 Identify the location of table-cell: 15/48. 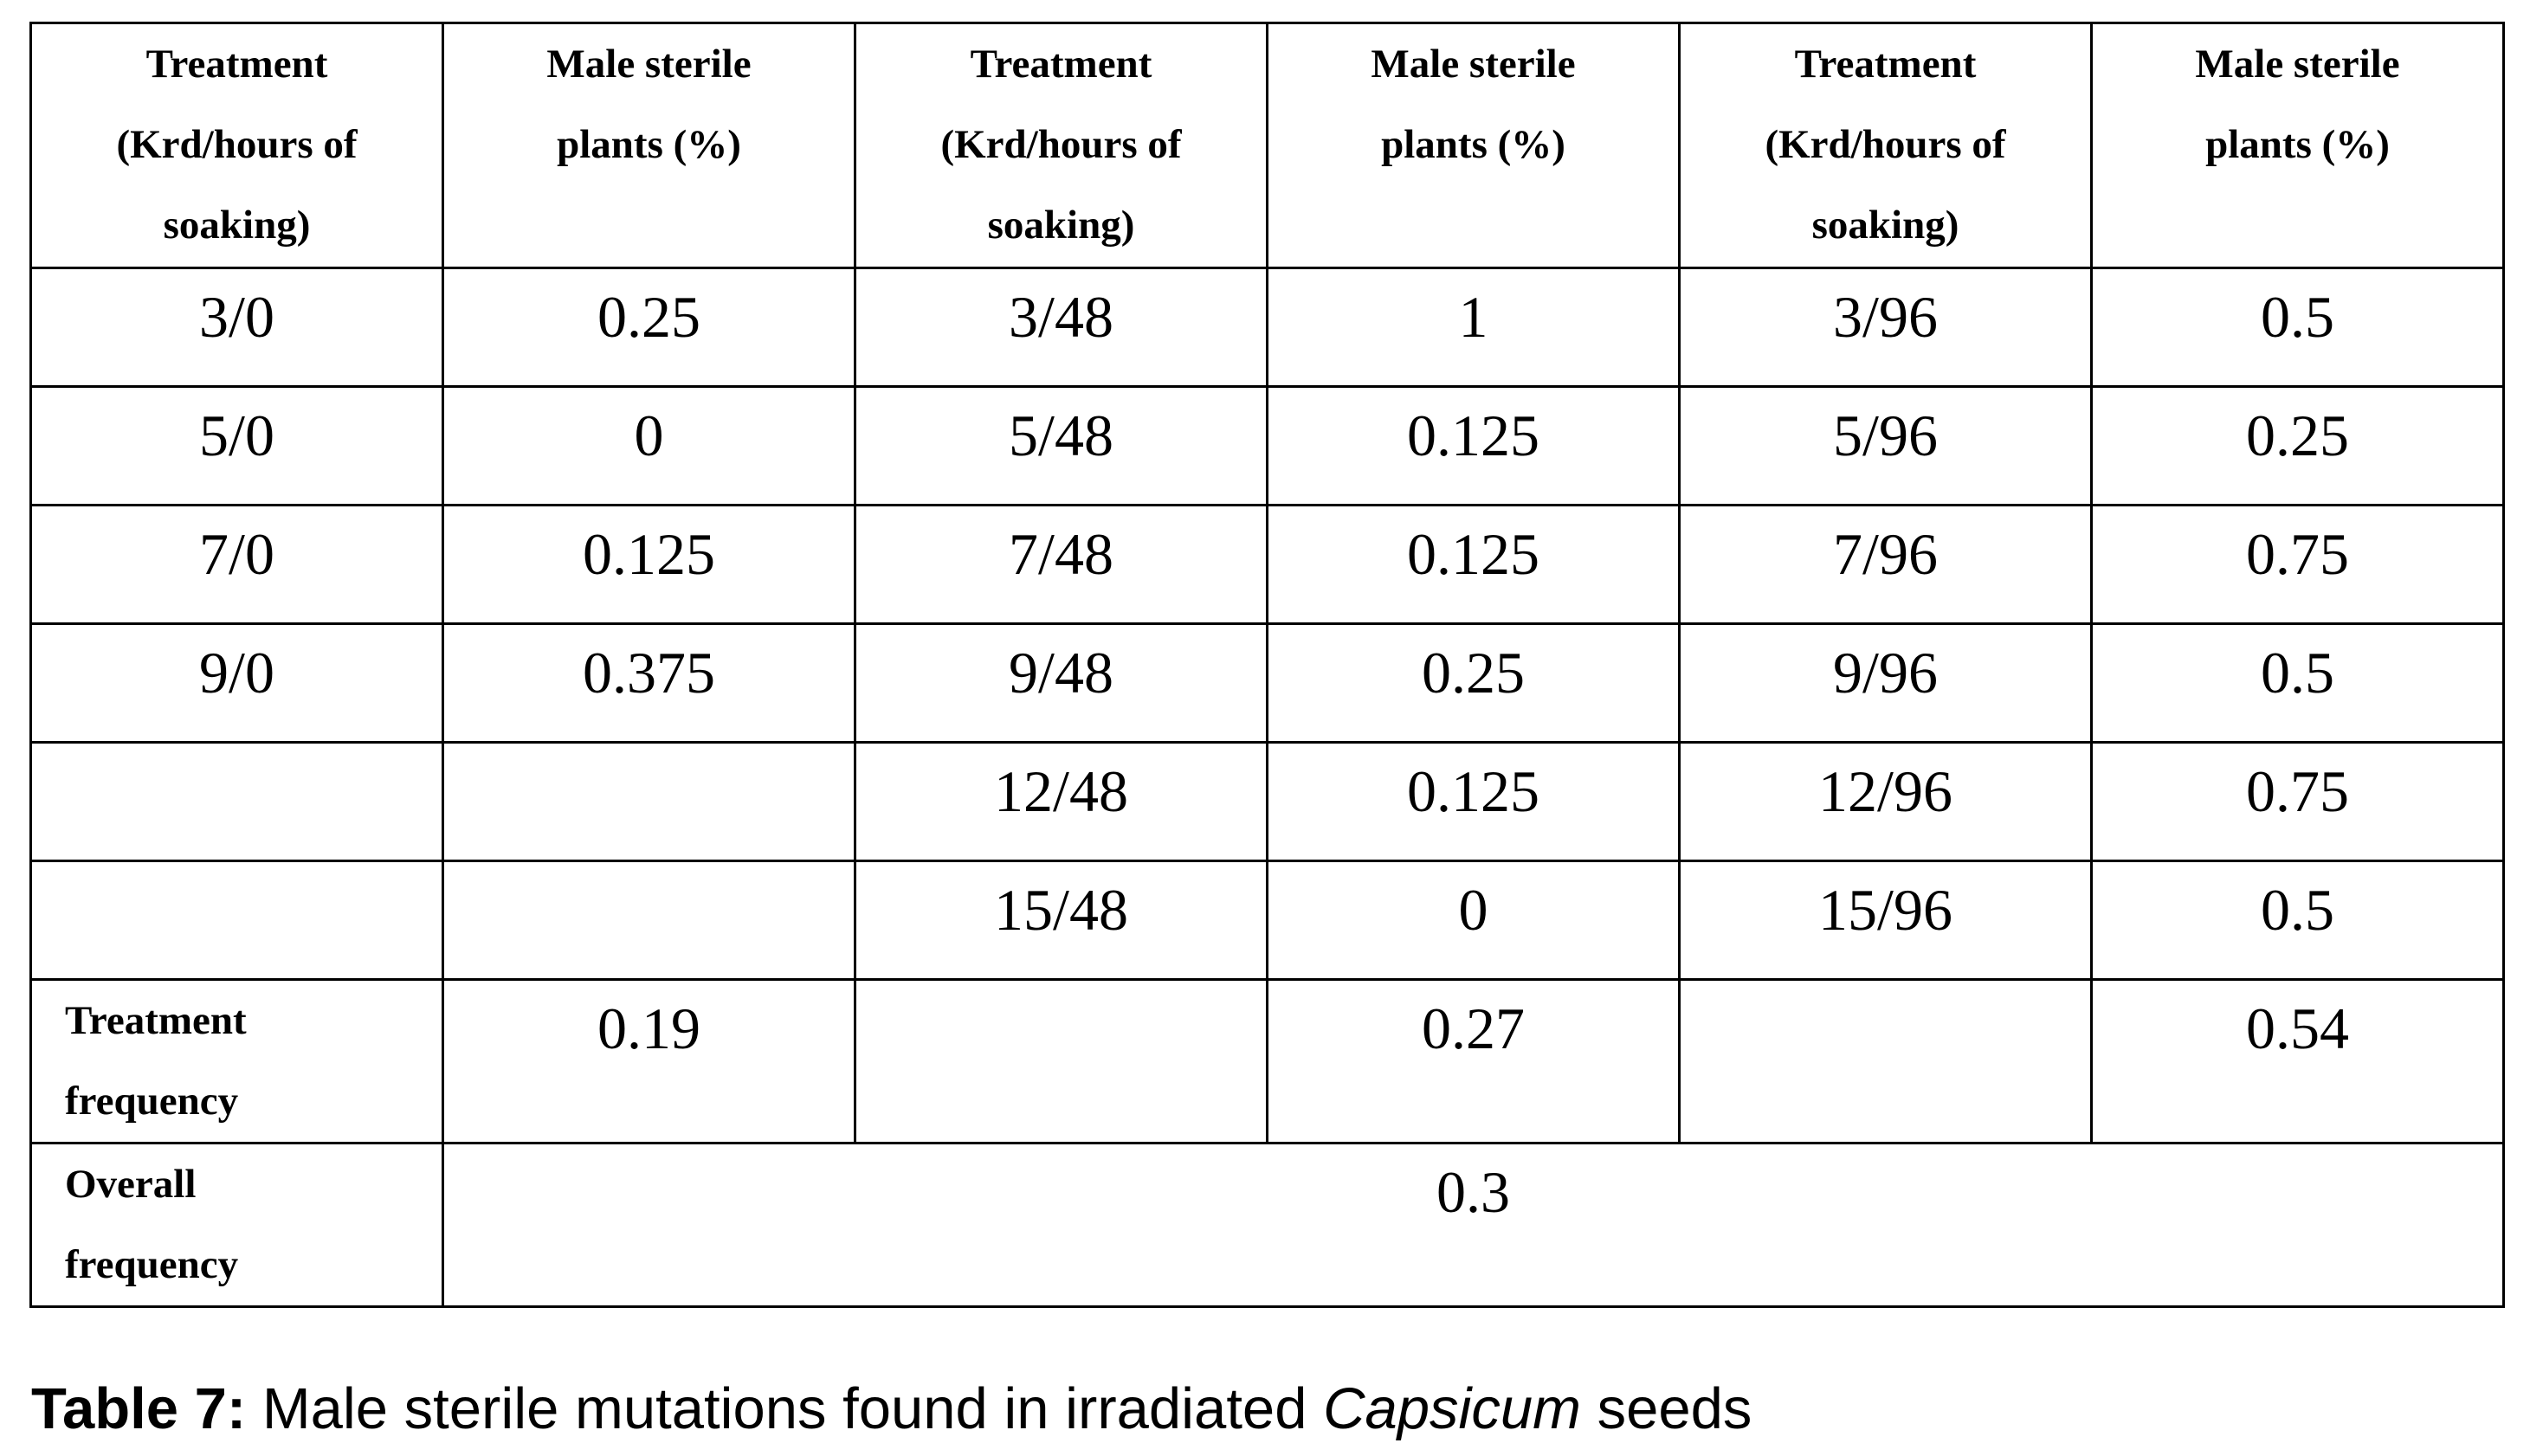
(1061, 920).